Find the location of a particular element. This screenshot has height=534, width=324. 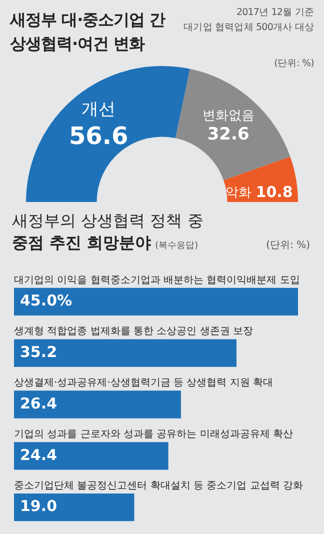

slice-label: 변화없음 is located at coordinates (228, 116).